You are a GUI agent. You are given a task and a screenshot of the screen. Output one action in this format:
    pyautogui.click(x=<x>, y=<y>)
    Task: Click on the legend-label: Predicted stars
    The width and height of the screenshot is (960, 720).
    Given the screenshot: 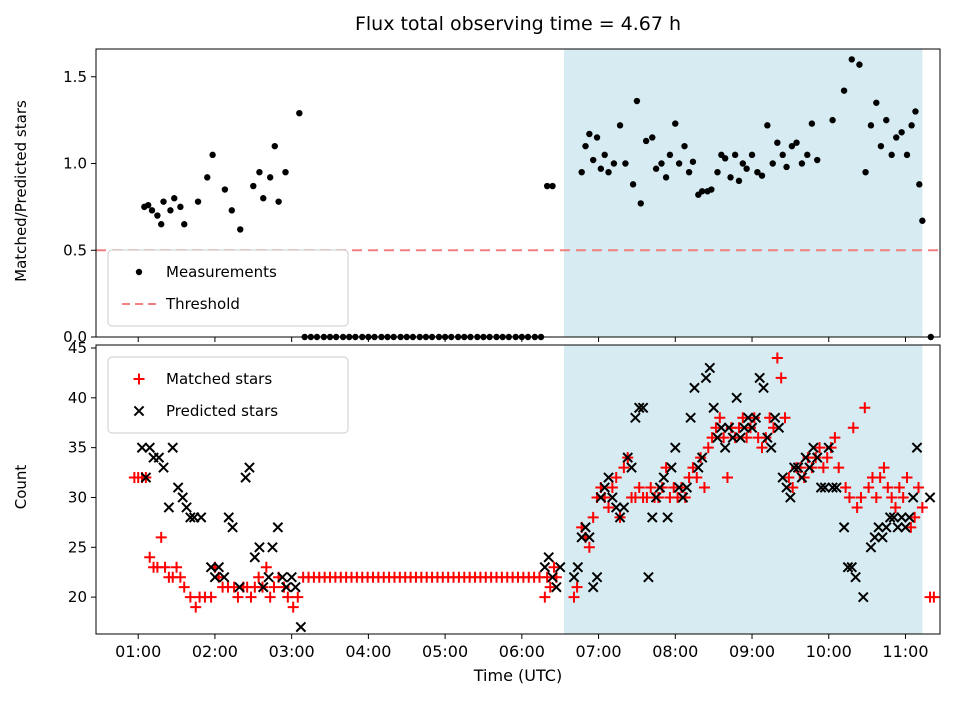 What is the action you would take?
    pyautogui.click(x=222, y=411)
    